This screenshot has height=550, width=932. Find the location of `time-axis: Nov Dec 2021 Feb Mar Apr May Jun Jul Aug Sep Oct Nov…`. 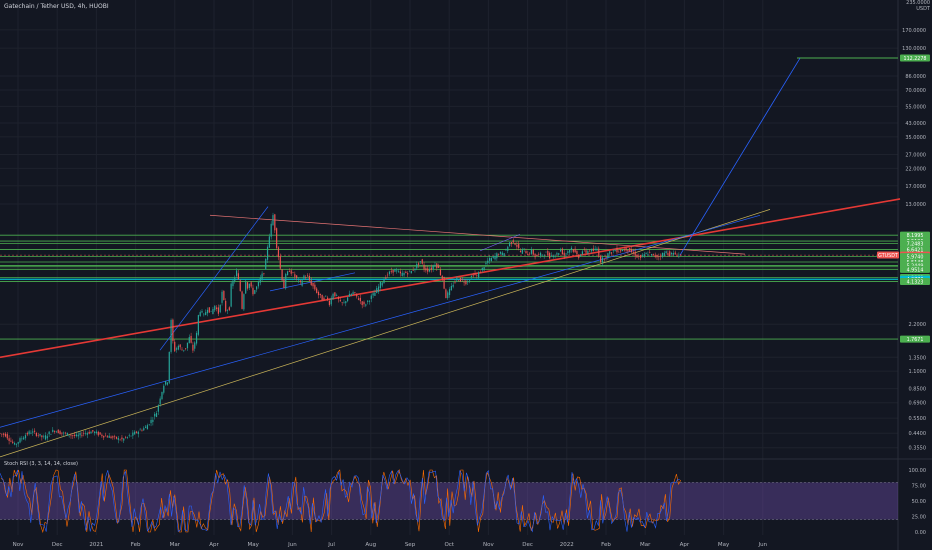

time-axis: Nov Dec 2021 Feb Mar Apr May Jun Jul Aug Sep Oct Nov… is located at coordinates (390, 545).